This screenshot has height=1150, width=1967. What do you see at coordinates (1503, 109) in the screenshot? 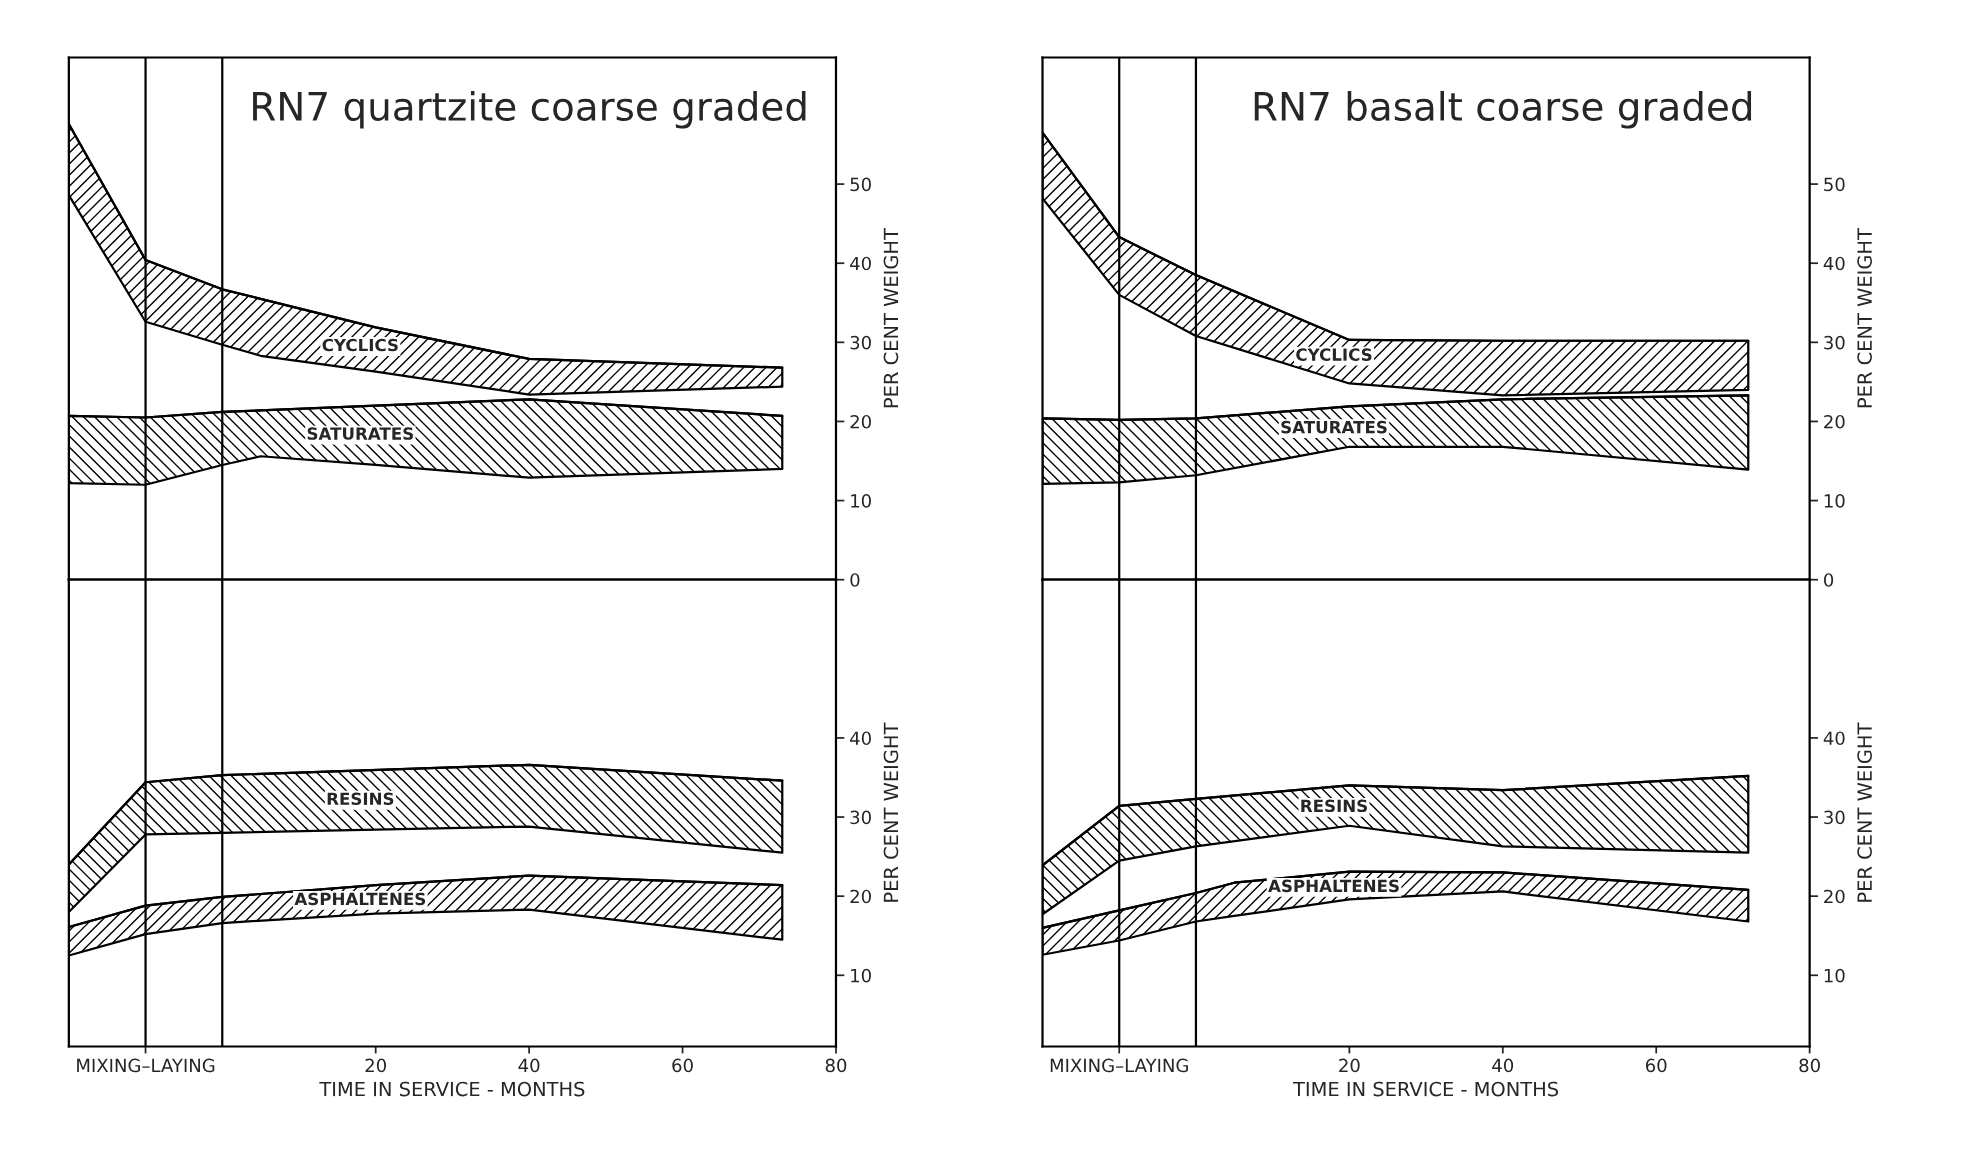
I see `text: RN7 basalt coarse graded` at bounding box center [1503, 109].